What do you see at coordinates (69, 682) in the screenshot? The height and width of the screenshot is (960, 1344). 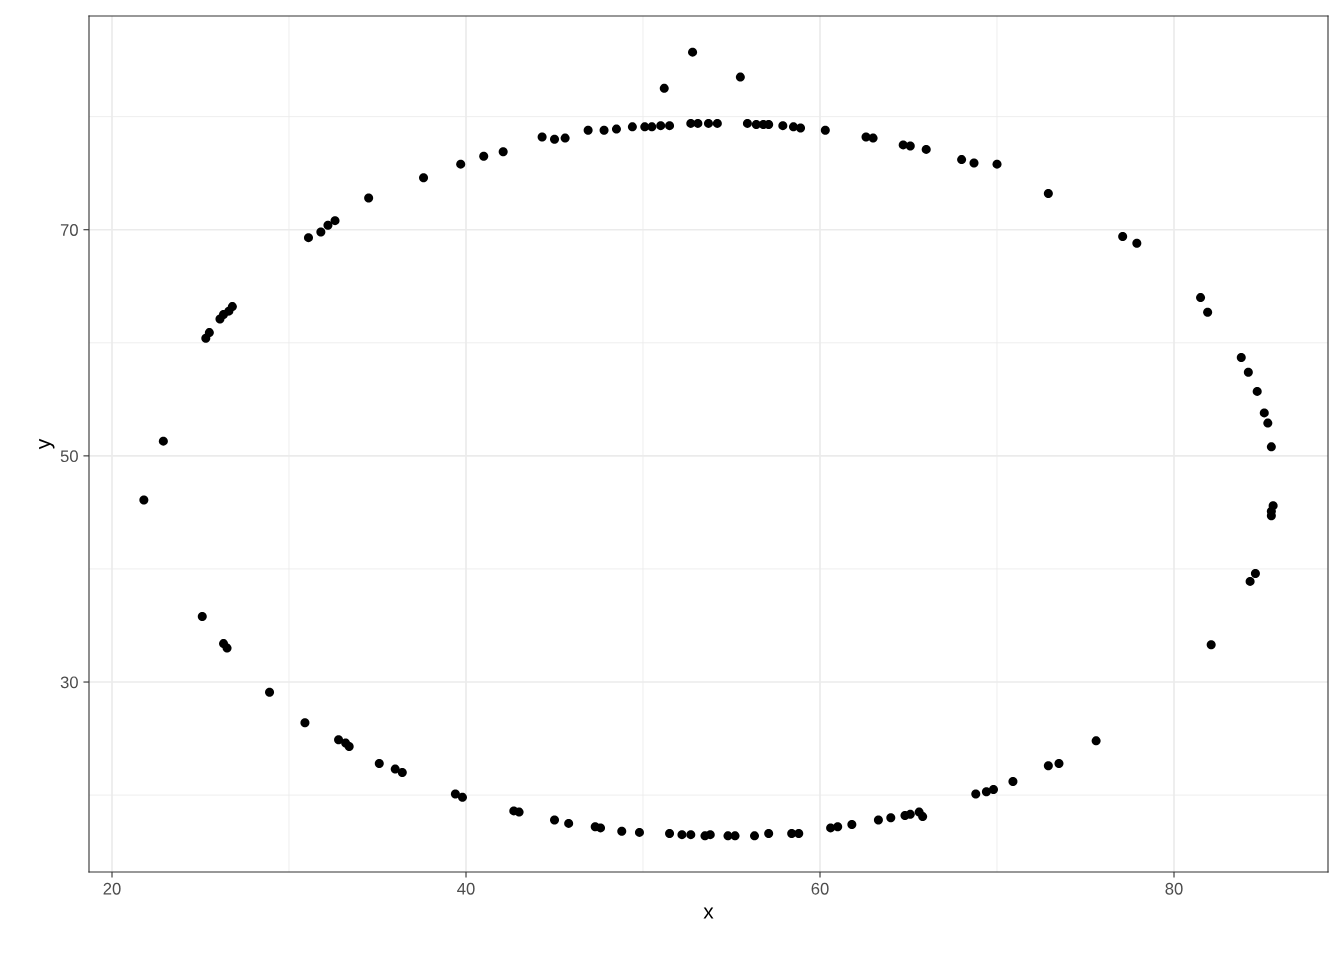 I see `y-tick-label: 30` at bounding box center [69, 682].